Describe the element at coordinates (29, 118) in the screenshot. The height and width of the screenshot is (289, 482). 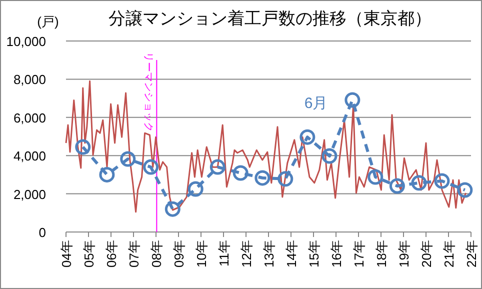
I see `y-tick-label: 6,000` at that location.